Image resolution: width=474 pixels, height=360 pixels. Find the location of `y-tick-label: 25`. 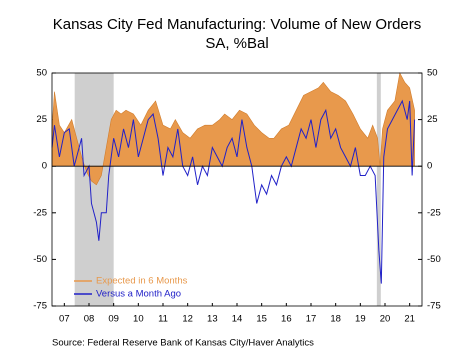

y-tick-label: 25 is located at coordinates (41, 119).